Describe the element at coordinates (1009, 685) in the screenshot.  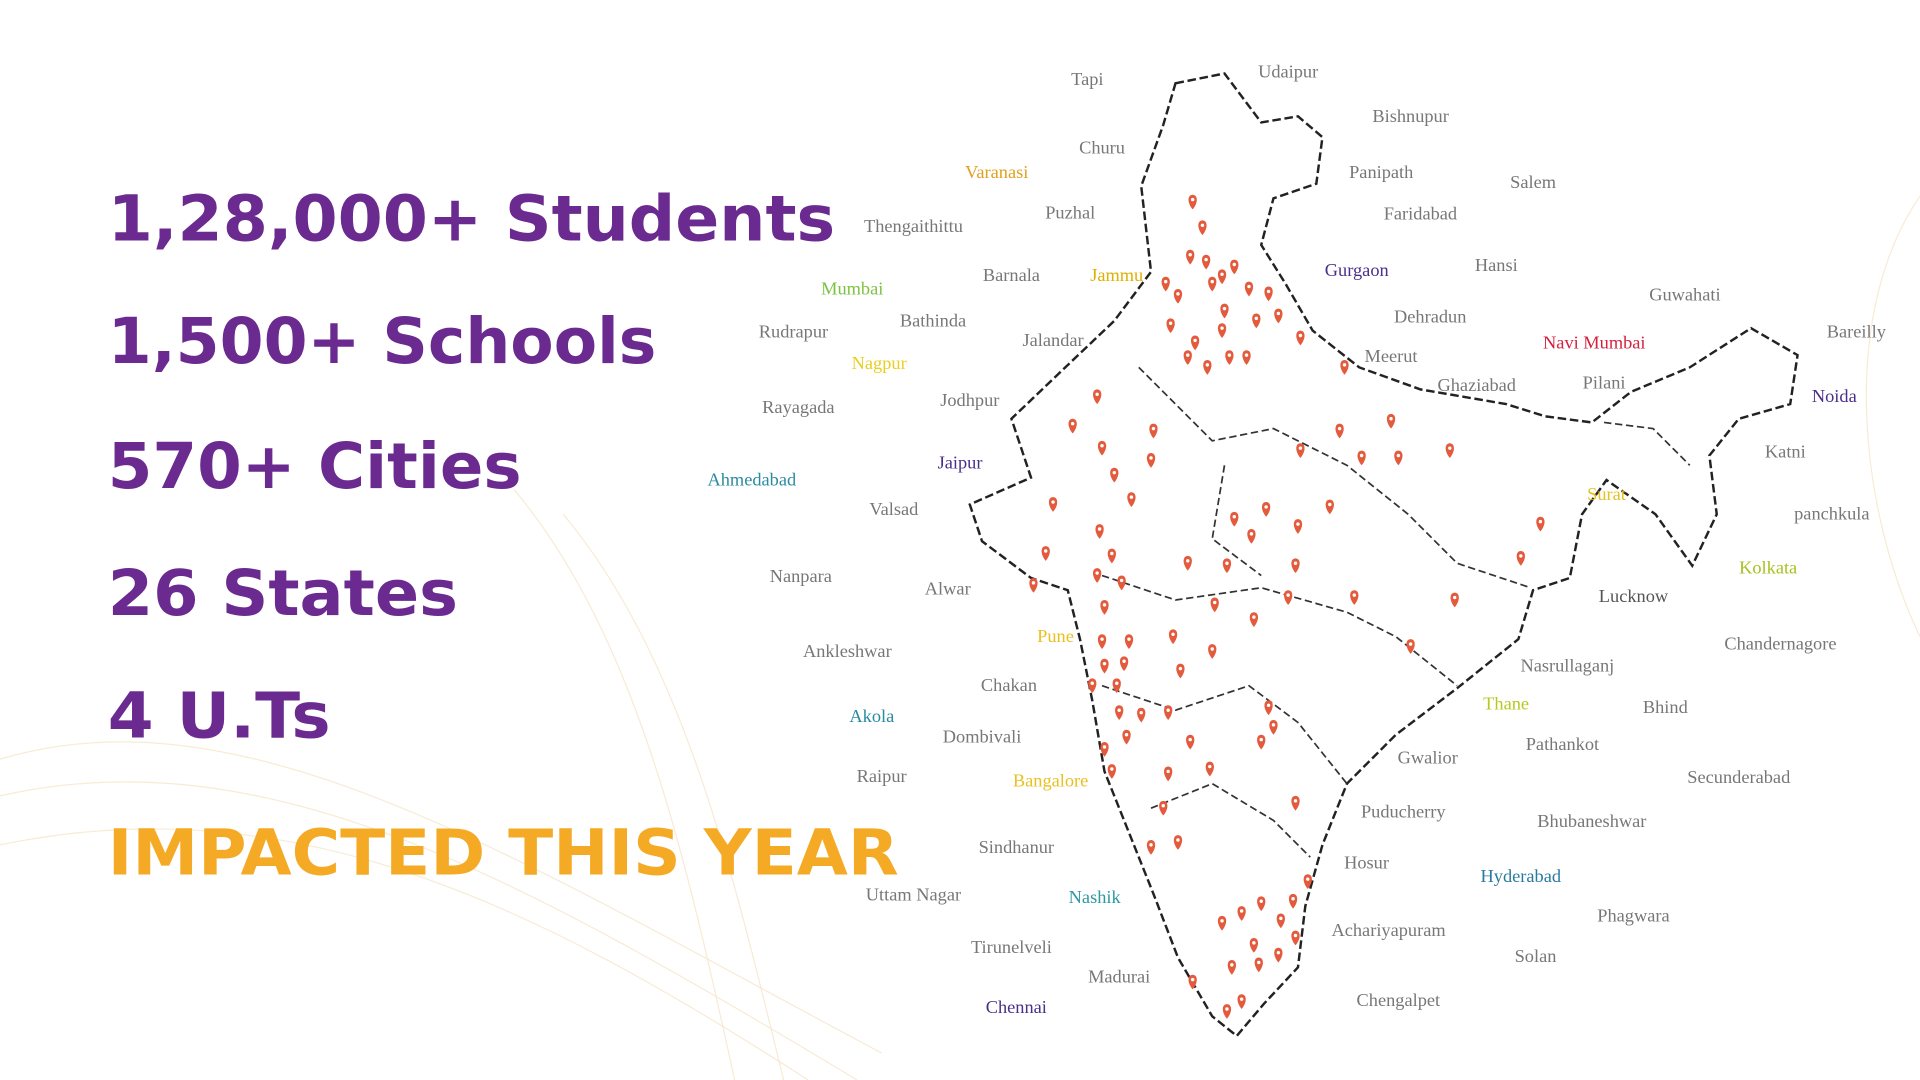
I see `city-label: Chakan` at that location.